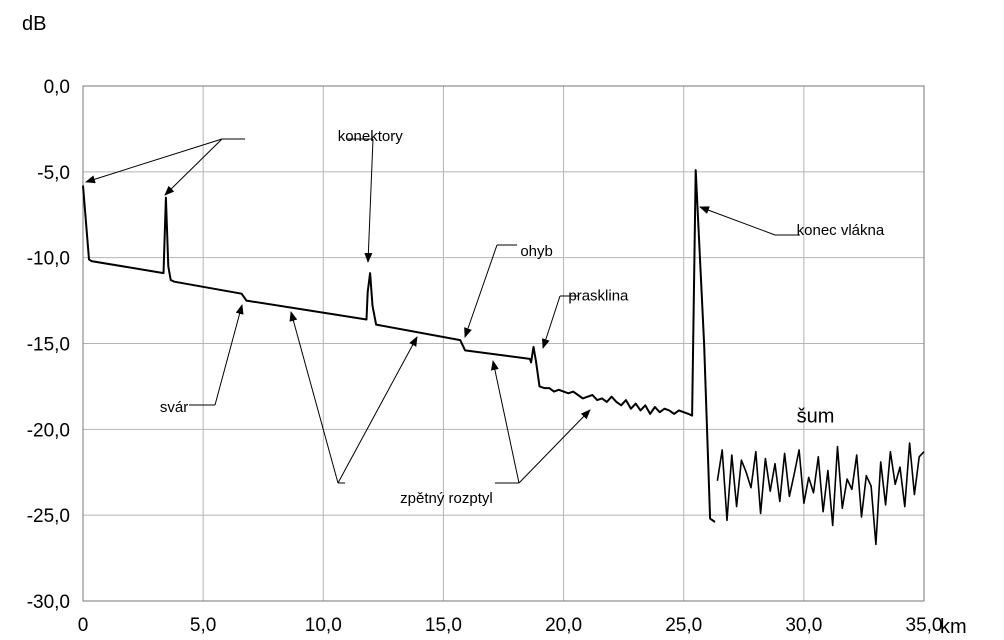 The image size is (1004, 640). What do you see at coordinates (446, 498) in the screenshot?
I see `annotation-backscatter: zpětný rozptyl` at bounding box center [446, 498].